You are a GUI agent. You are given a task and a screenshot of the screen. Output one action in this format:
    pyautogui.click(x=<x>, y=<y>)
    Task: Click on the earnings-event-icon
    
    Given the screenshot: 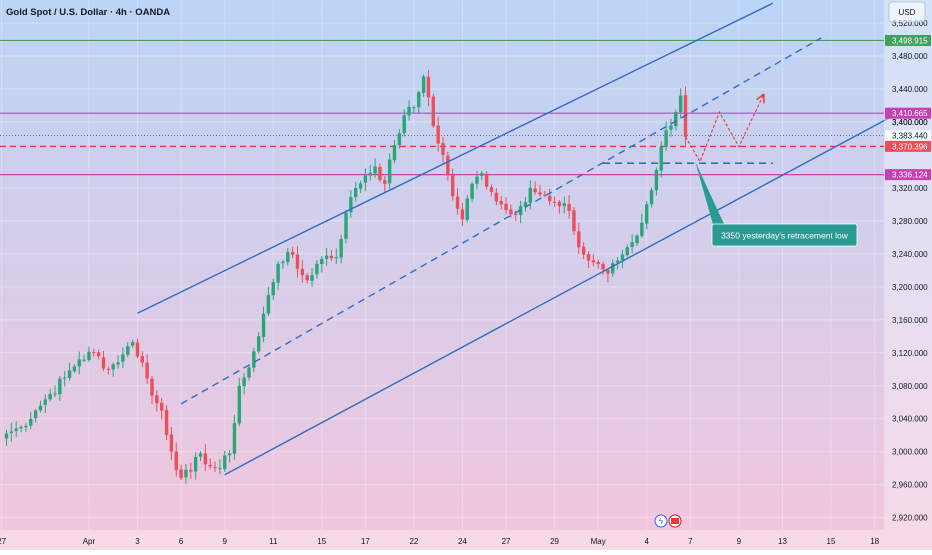 What is the action you would take?
    pyautogui.click(x=661, y=521)
    